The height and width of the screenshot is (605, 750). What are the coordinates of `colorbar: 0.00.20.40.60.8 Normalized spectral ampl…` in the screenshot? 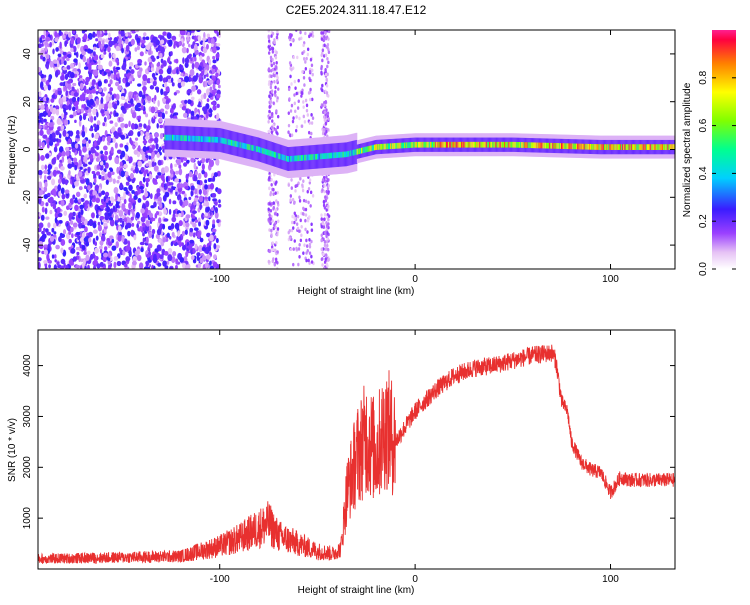 It's located at (709, 153).